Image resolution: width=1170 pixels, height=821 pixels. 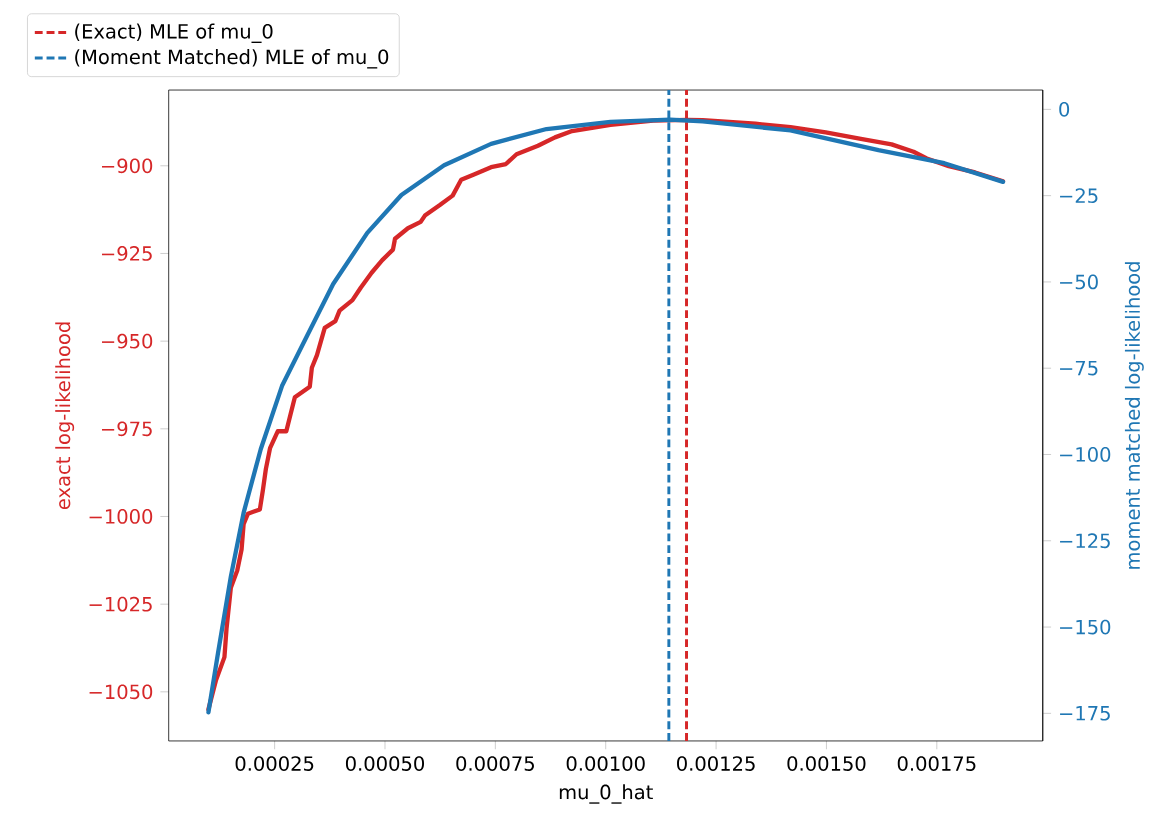 What do you see at coordinates (716, 763) in the screenshot?
I see `x-tick-label: 0.00125` at bounding box center [716, 763].